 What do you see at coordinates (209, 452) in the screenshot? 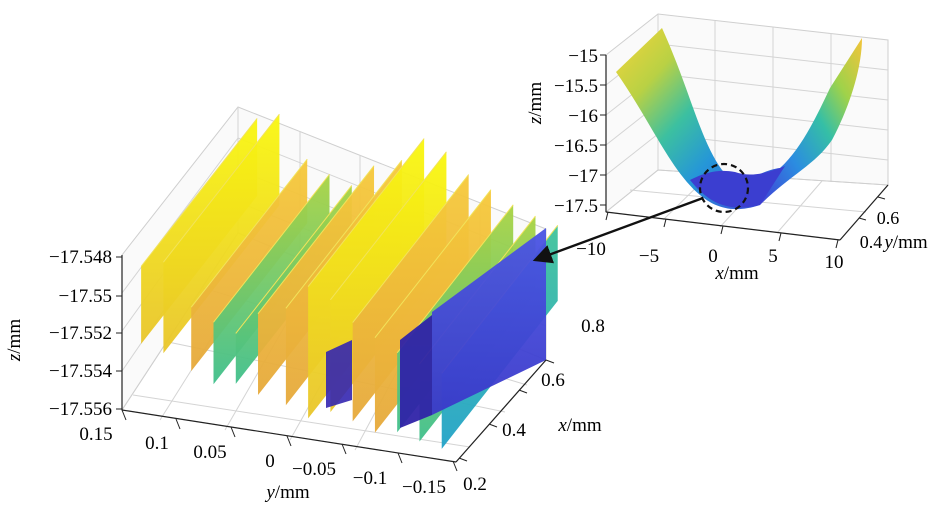
I see `zoomed-y-tick: 0.05` at bounding box center [209, 452].